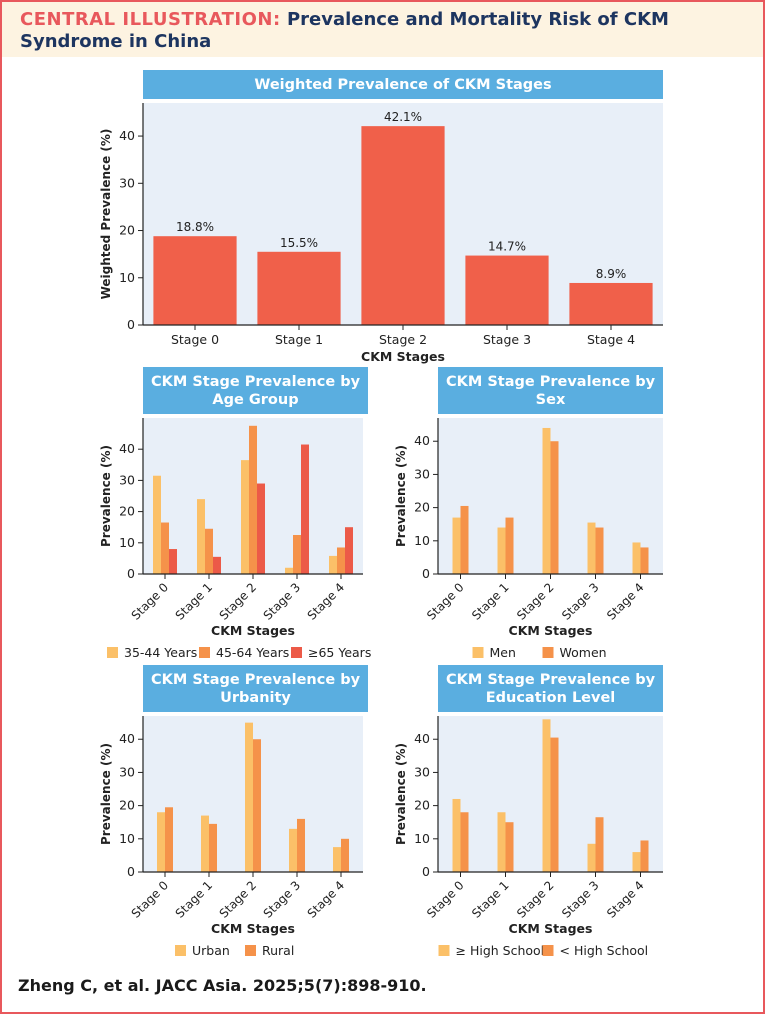 The image size is (765, 1014). I want to click on education-ytick-label: 10, so click(422, 838).